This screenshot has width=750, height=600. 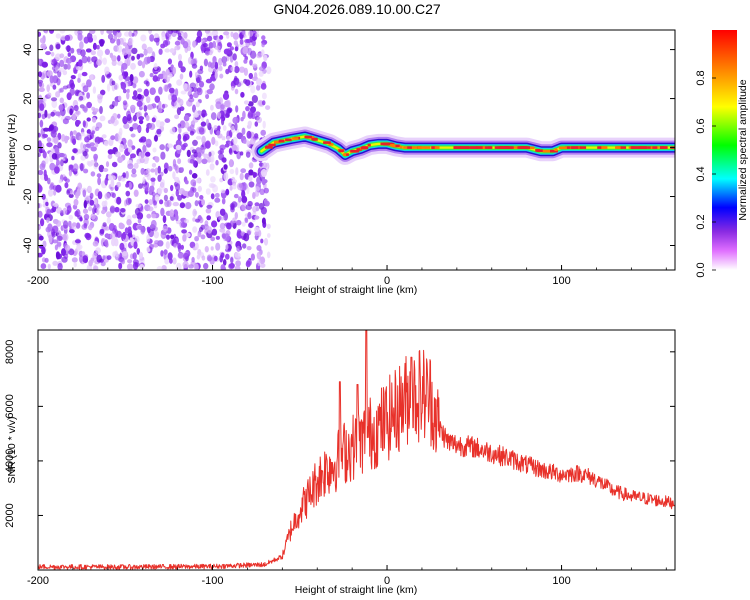 What do you see at coordinates (213, 581) in the screenshot?
I see `x-tick-label: -100` at bounding box center [213, 581].